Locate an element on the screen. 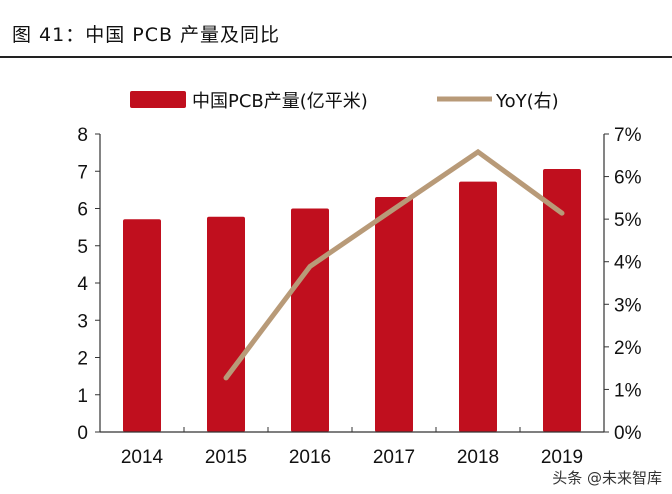 The width and height of the screenshot is (672, 494). left-tick-label: 5 is located at coordinates (82, 247).